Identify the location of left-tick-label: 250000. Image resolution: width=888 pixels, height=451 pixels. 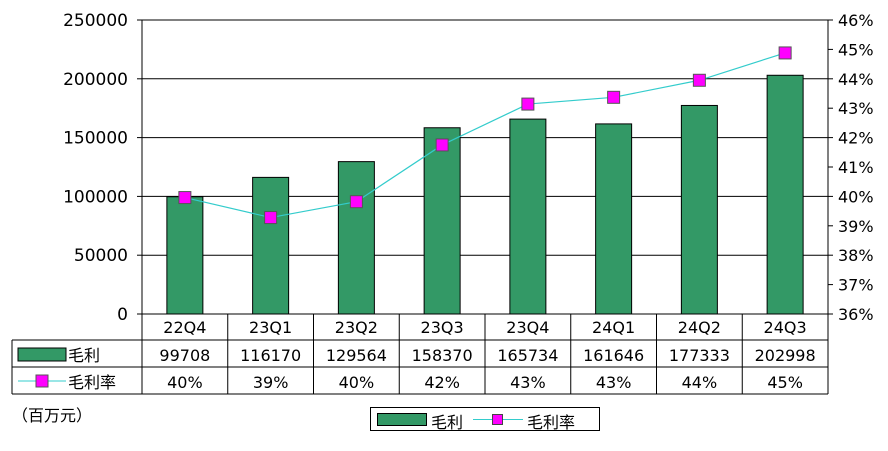
(95, 21).